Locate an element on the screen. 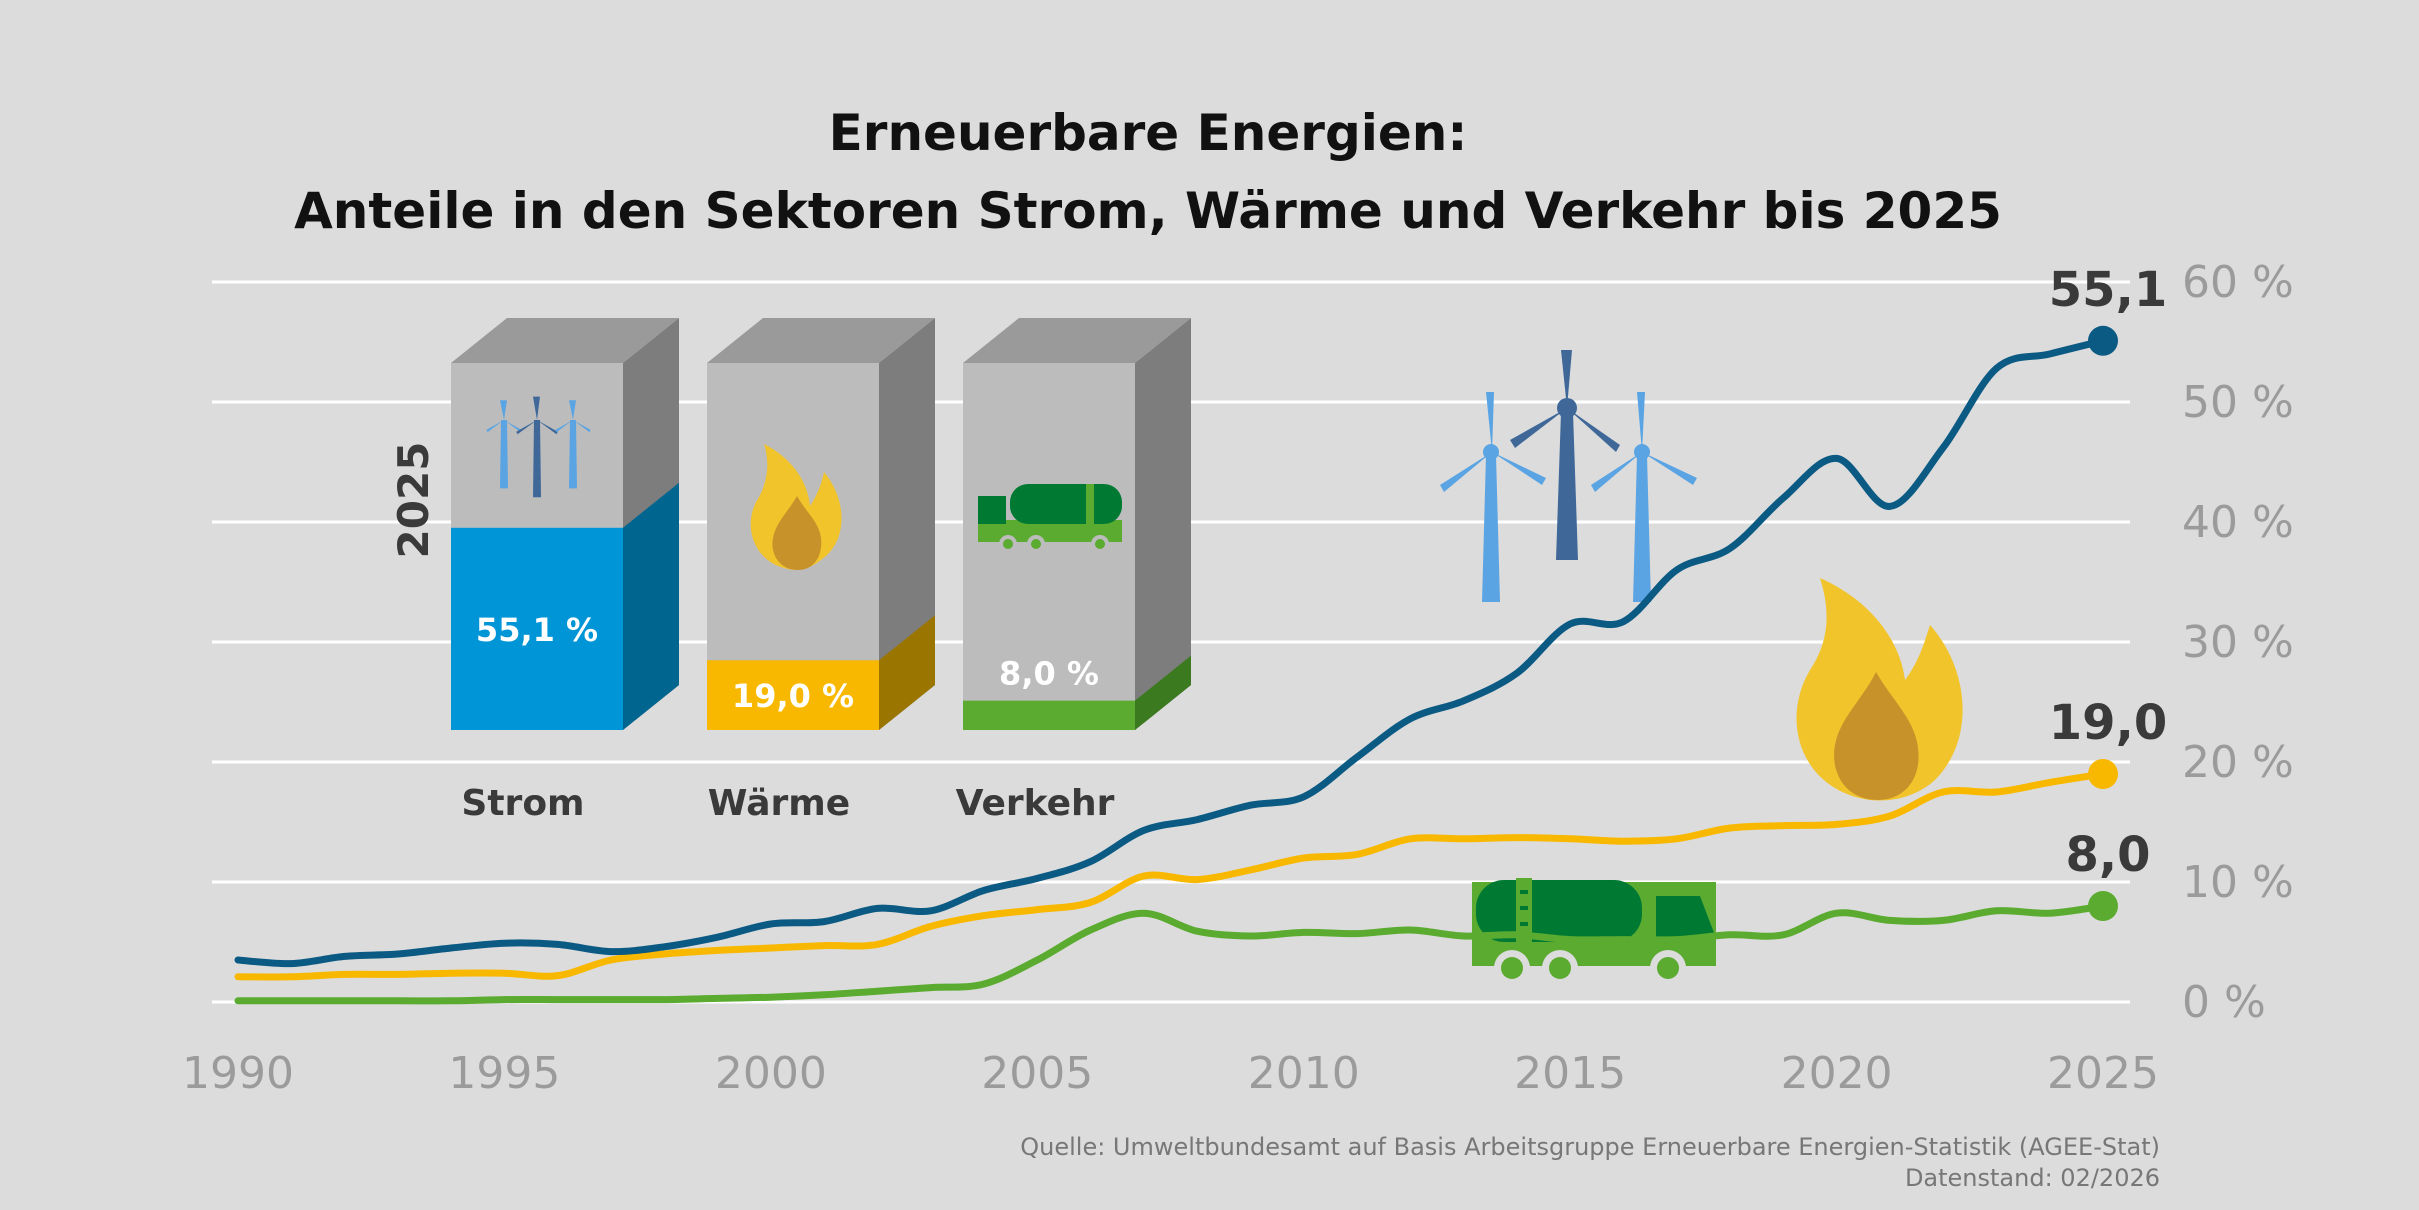 Image resolution: width=2419 pixels, height=1210 pixels. y-tick-label: 10 % is located at coordinates (2238, 882).